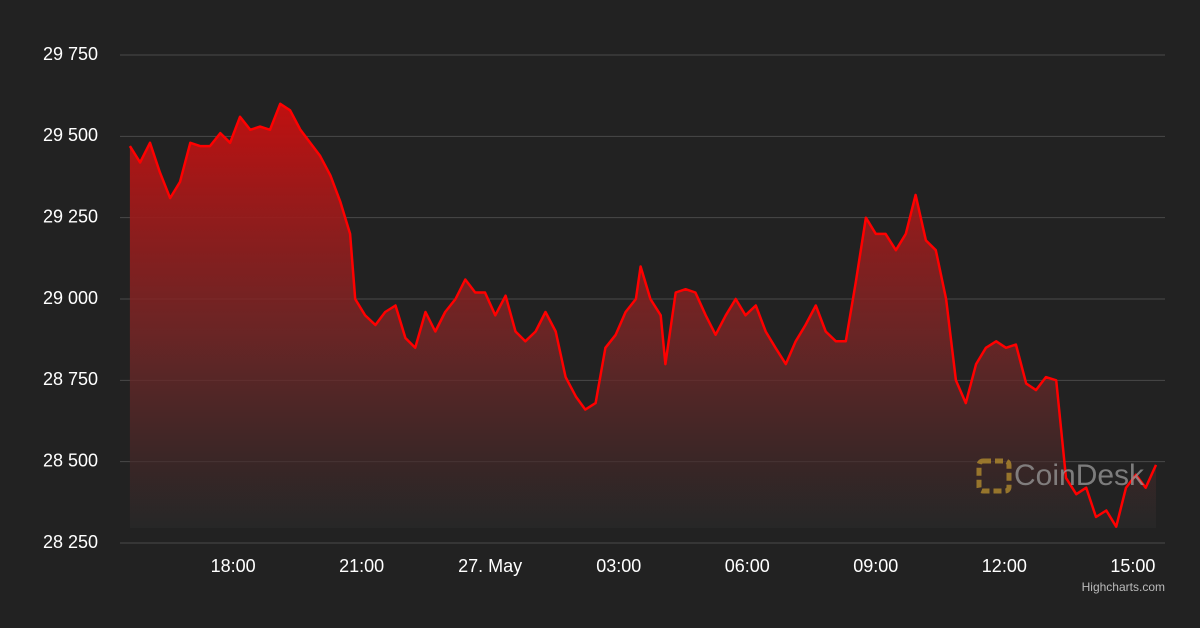 The image size is (1200, 628). Describe the element at coordinates (1132, 566) in the screenshot. I see `x-tick-label: 15:00` at that location.